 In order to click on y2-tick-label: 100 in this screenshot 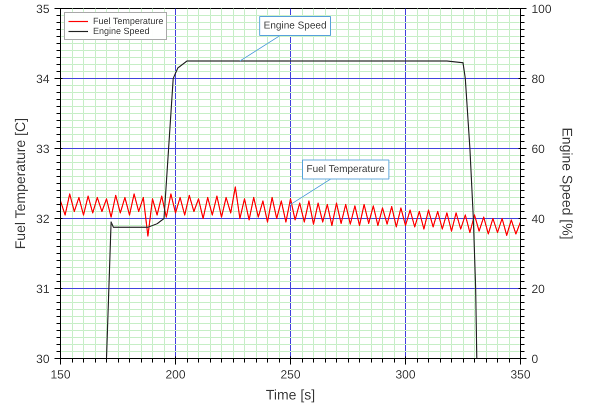, I will do `click(542, 9)`.